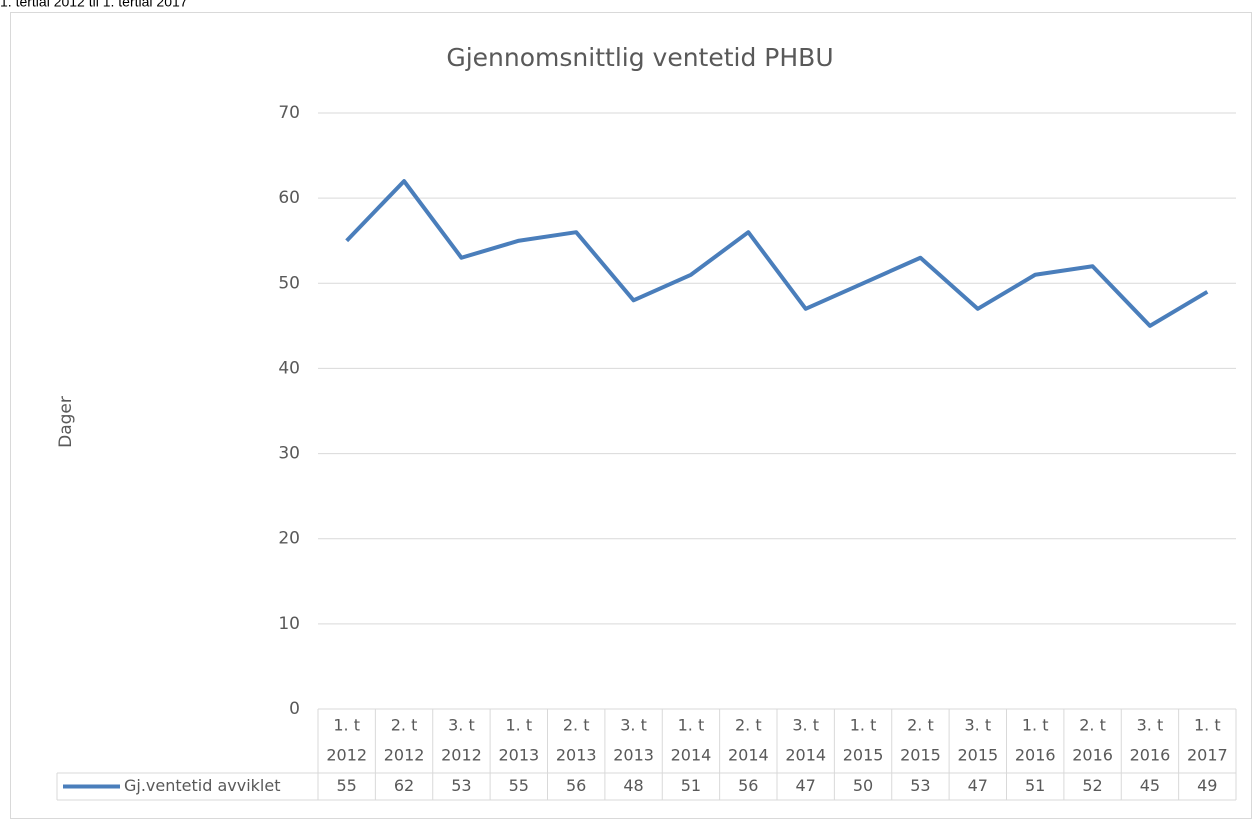  What do you see at coordinates (1150, 785) in the screenshot?
I see `data-table-value: 45` at bounding box center [1150, 785].